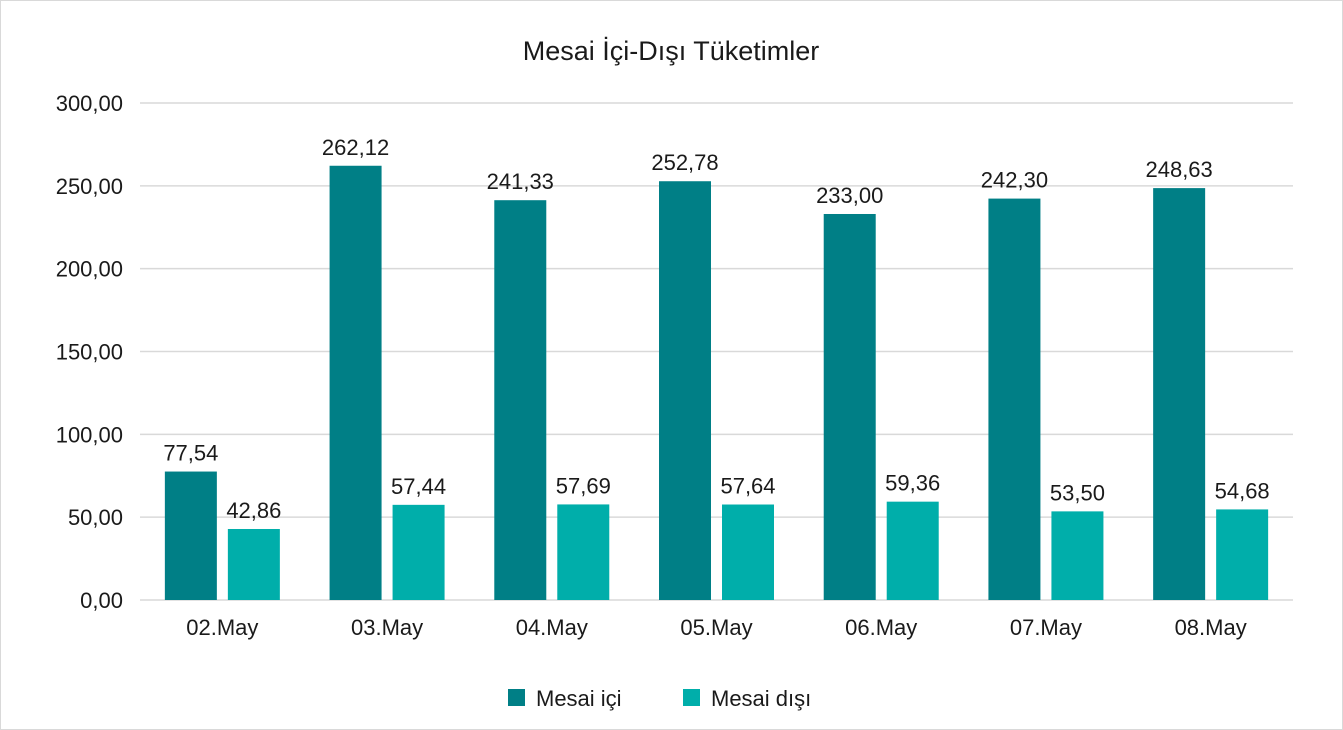  What do you see at coordinates (520, 181) in the screenshot?
I see `data-label: 241,33` at bounding box center [520, 181].